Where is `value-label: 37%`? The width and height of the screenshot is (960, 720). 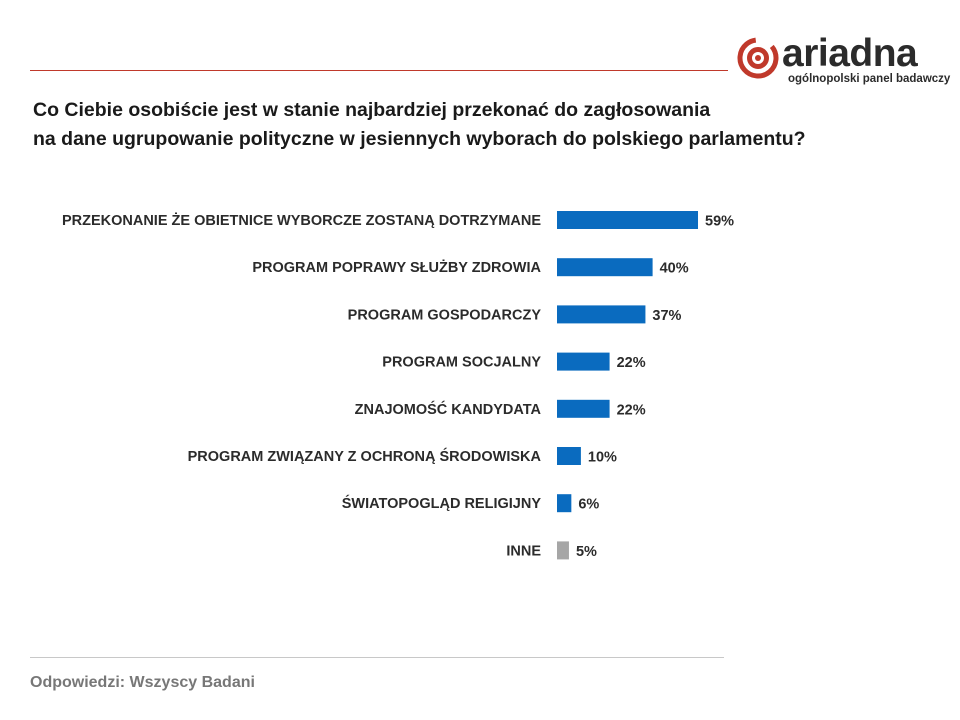
value-label: 37% is located at coordinates (666, 316).